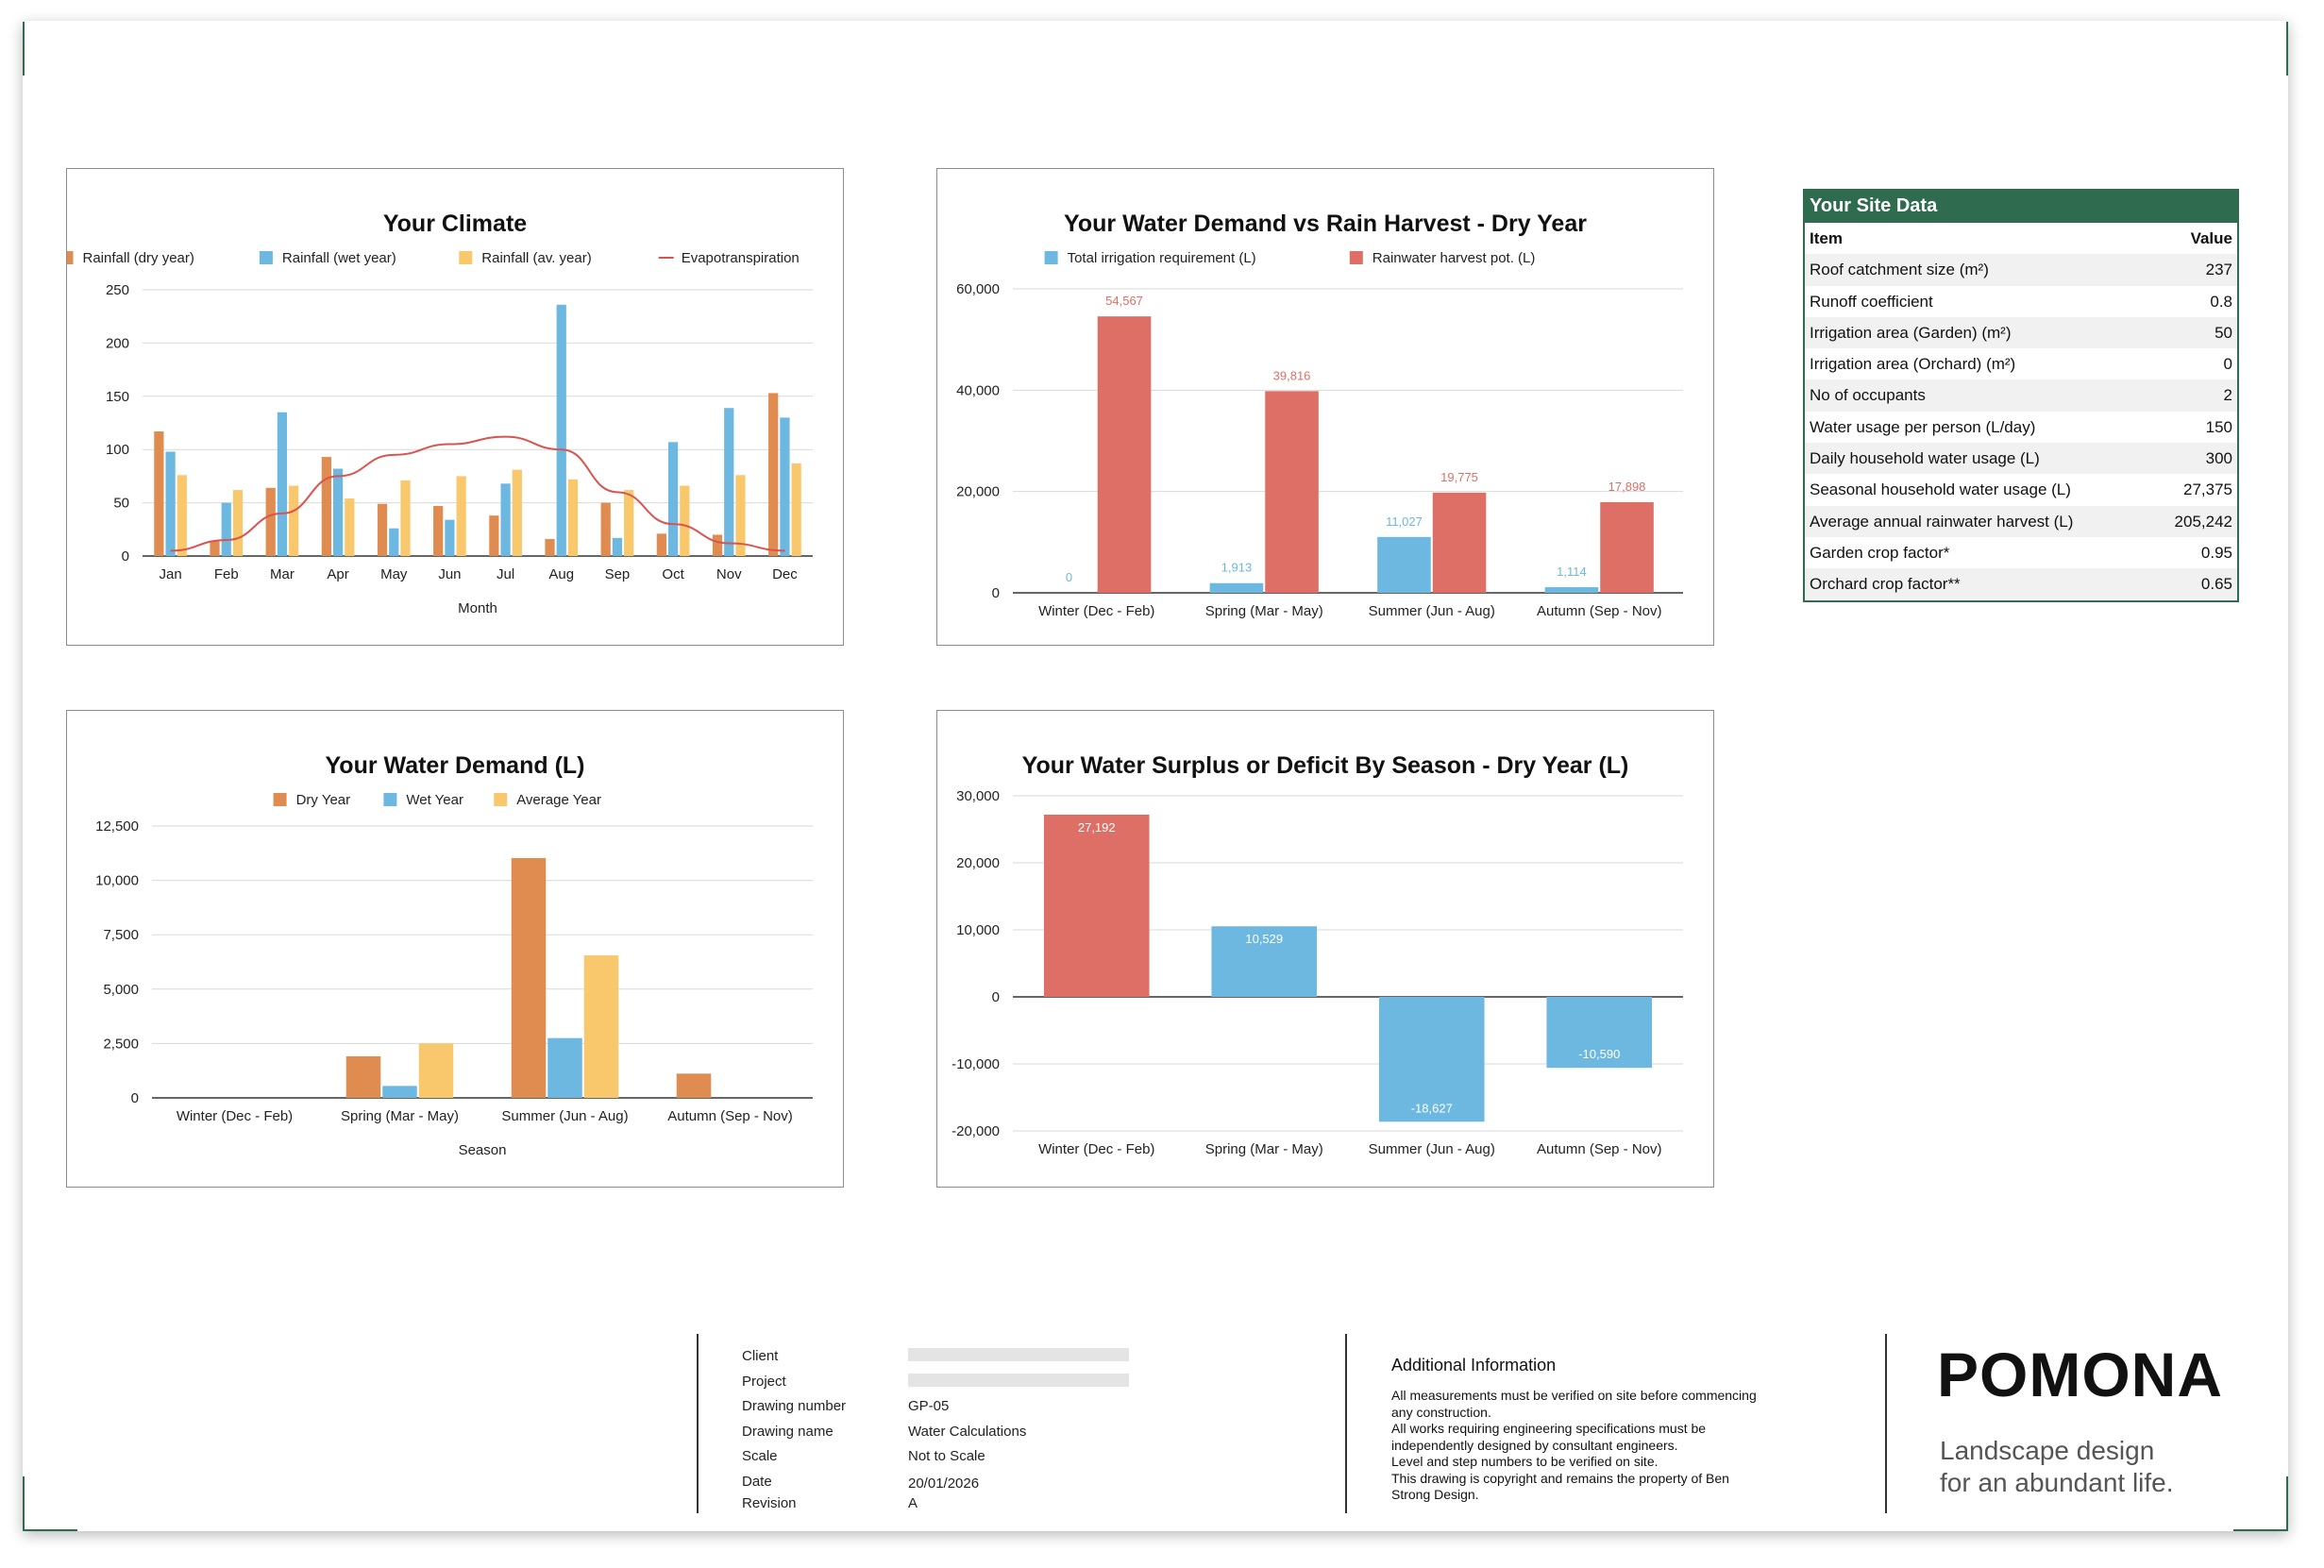 The height and width of the screenshot is (1568, 2324). I want to click on data-label: 11,027, so click(1404, 521).